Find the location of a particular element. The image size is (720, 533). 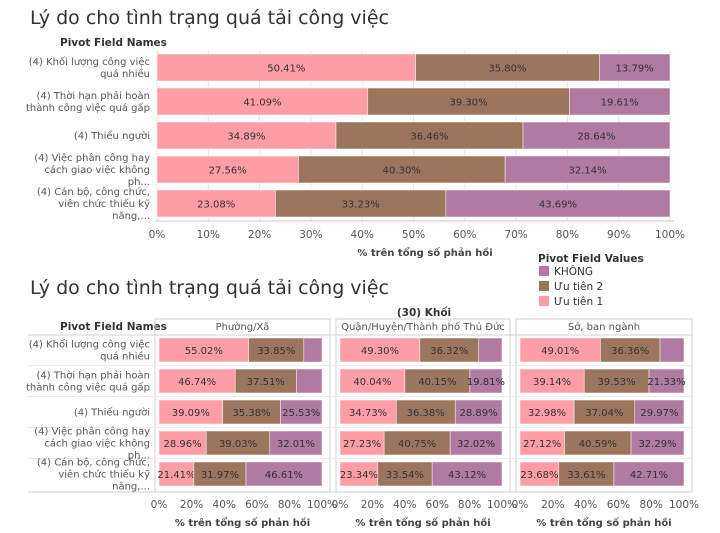

legend-label-uu-tien-2: Ưu tiên 2 is located at coordinates (578, 287).